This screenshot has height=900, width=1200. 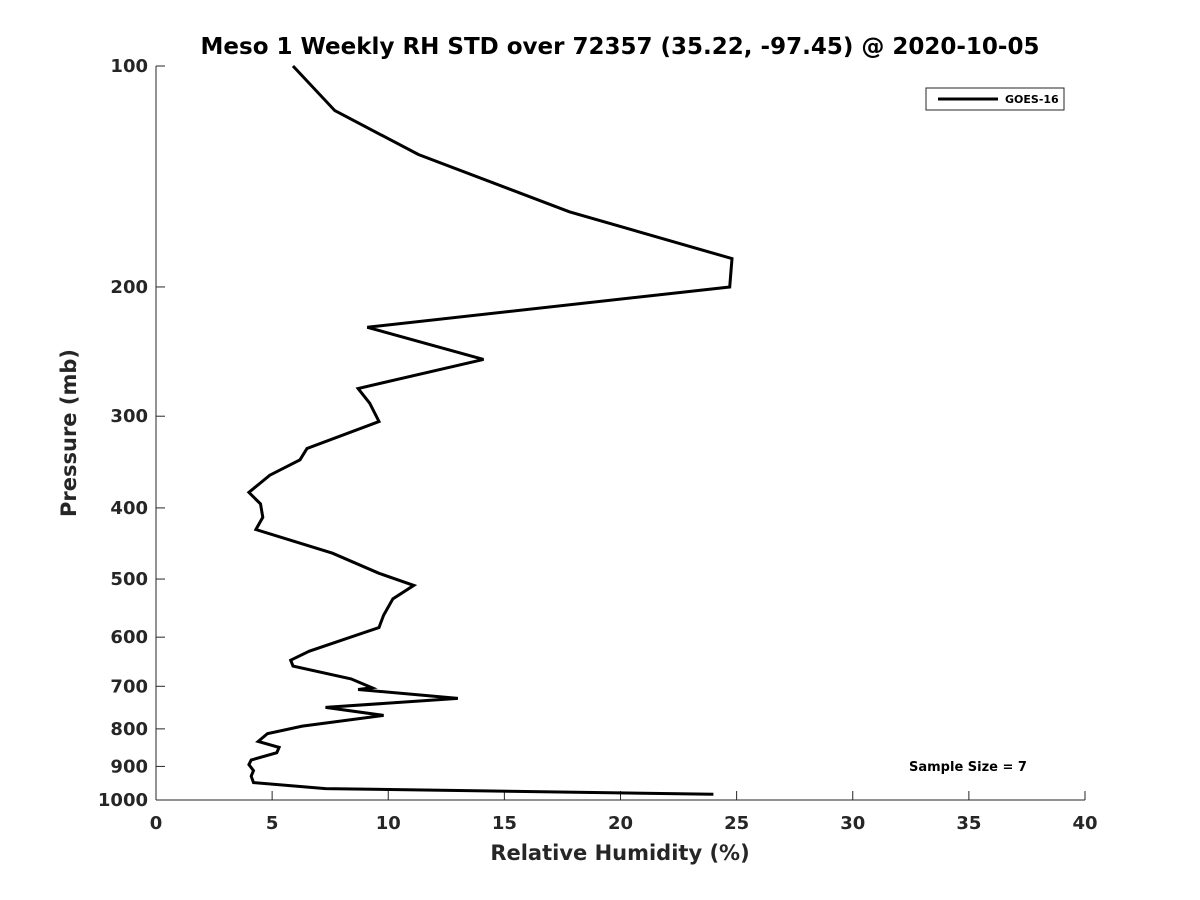 What do you see at coordinates (968, 823) in the screenshot?
I see `x-tick-label: 35` at bounding box center [968, 823].